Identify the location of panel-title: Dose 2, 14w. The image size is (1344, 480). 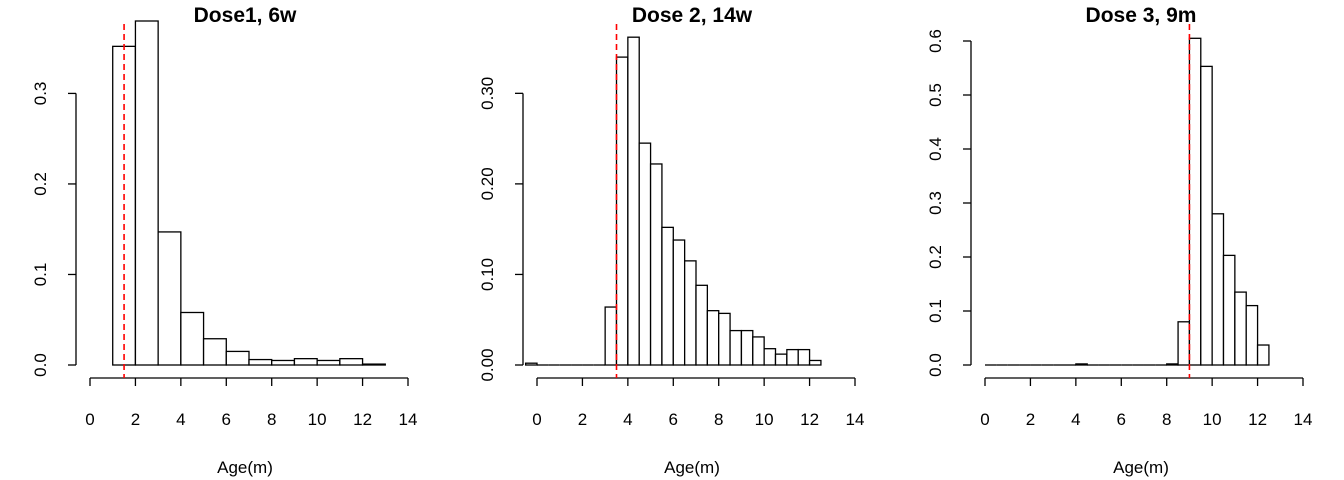
(692, 15).